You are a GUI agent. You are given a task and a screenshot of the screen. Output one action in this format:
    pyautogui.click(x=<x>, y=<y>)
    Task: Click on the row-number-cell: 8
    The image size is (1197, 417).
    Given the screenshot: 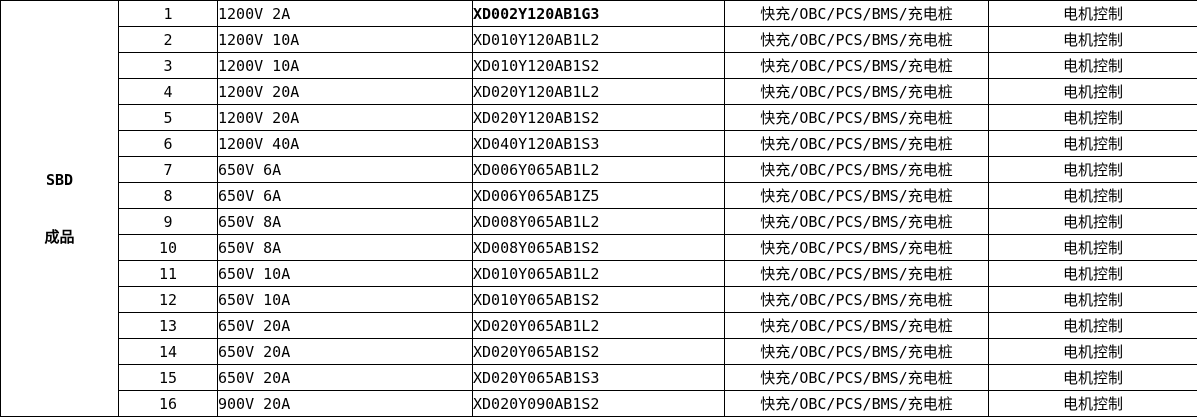 What is the action you would take?
    pyautogui.click(x=168, y=195)
    